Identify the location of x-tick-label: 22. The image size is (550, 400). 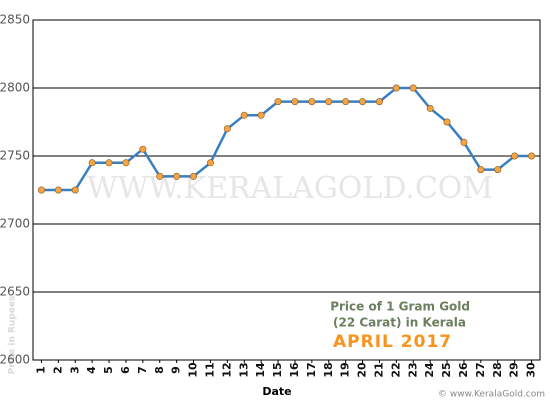
(395, 369).